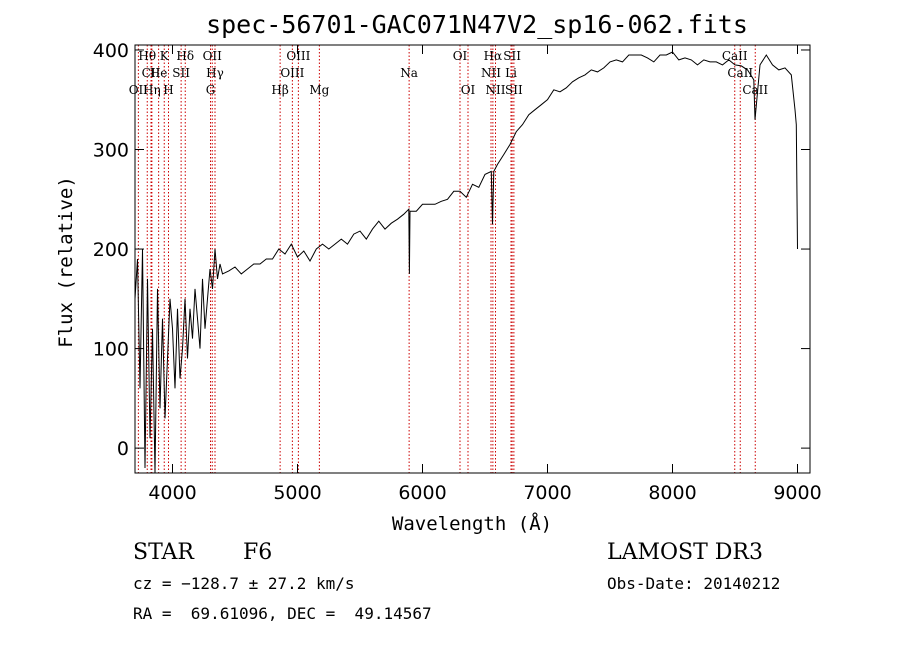  I want to click on y-tick-label: 400, so click(111, 51).